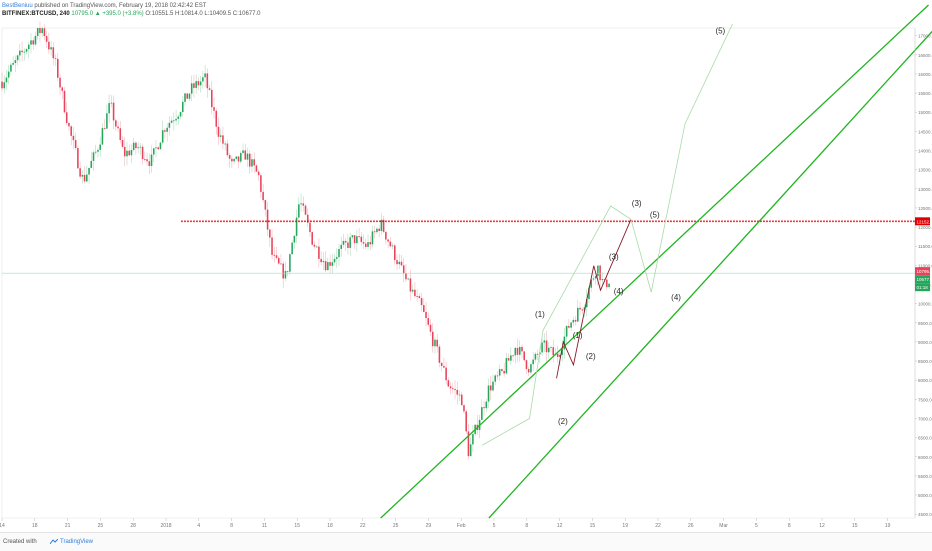 The height and width of the screenshot is (551, 932). I want to click on x-tick-label: 11, so click(264, 526).